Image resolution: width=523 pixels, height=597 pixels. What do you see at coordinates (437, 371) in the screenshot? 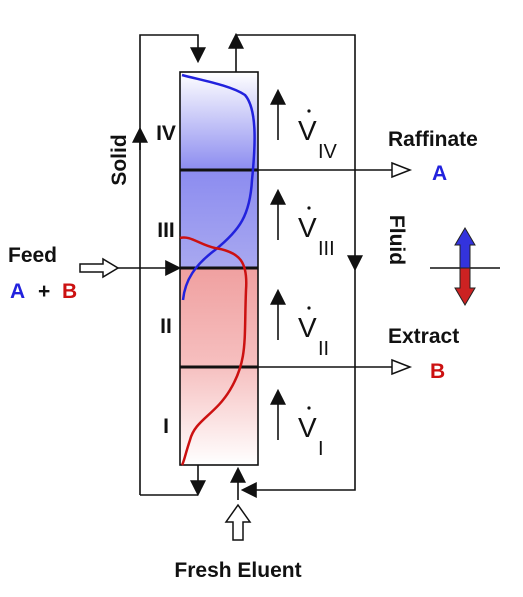
I see `extract-component: B` at bounding box center [437, 371].